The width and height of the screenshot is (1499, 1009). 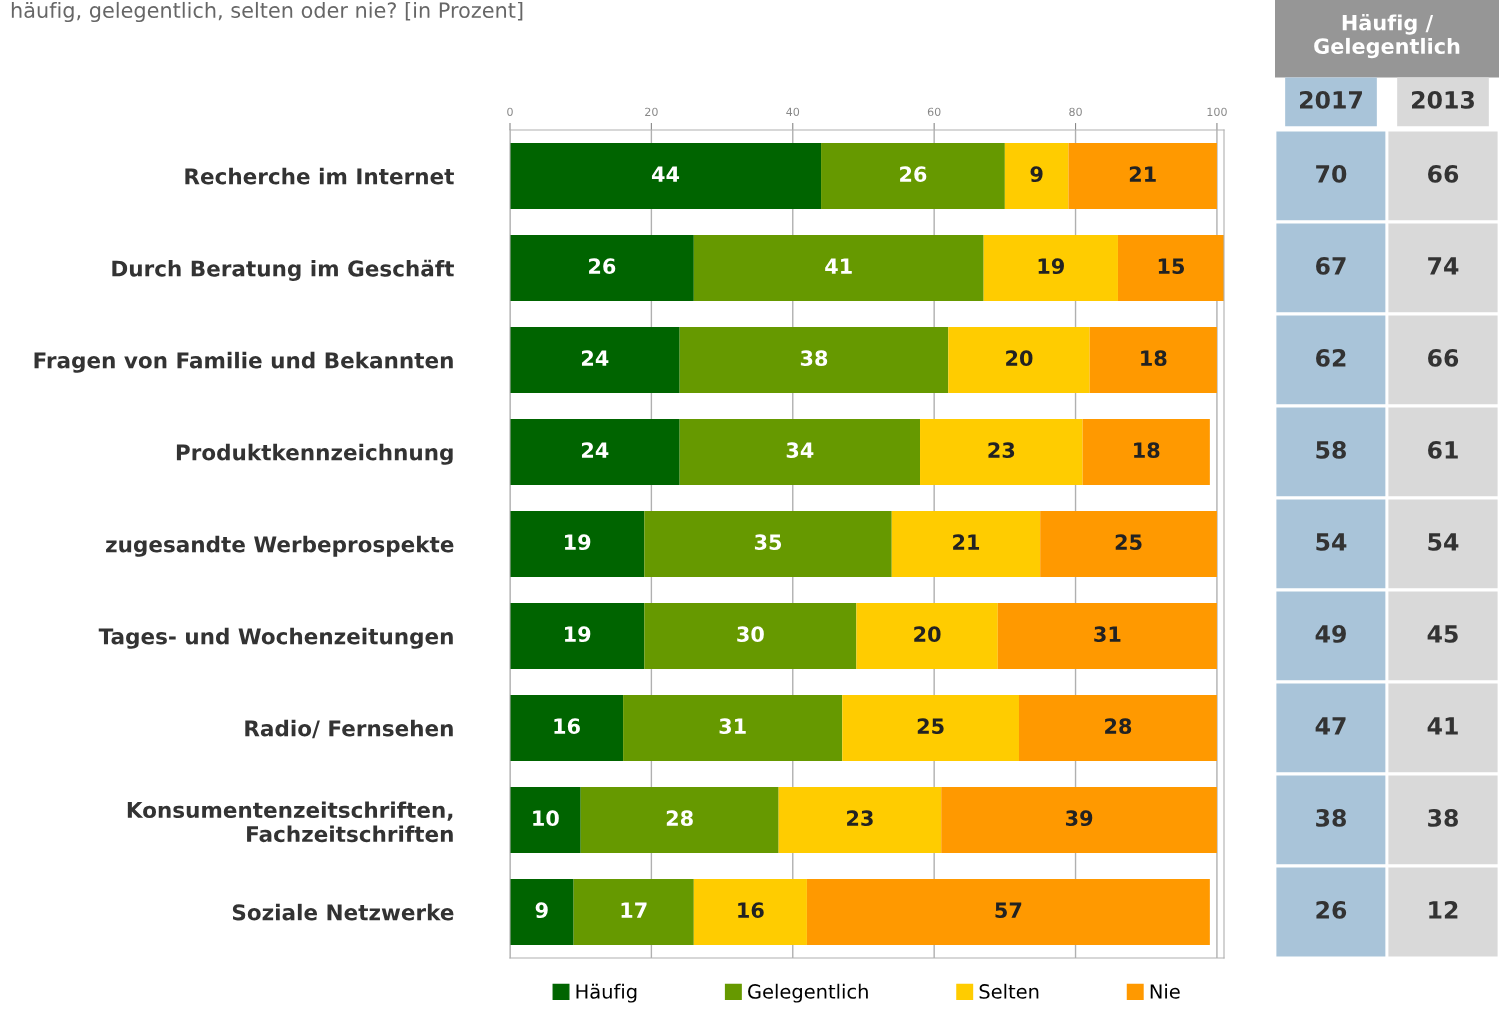 What do you see at coordinates (510, 112) in the screenshot?
I see `x-tick-label: 0` at bounding box center [510, 112].